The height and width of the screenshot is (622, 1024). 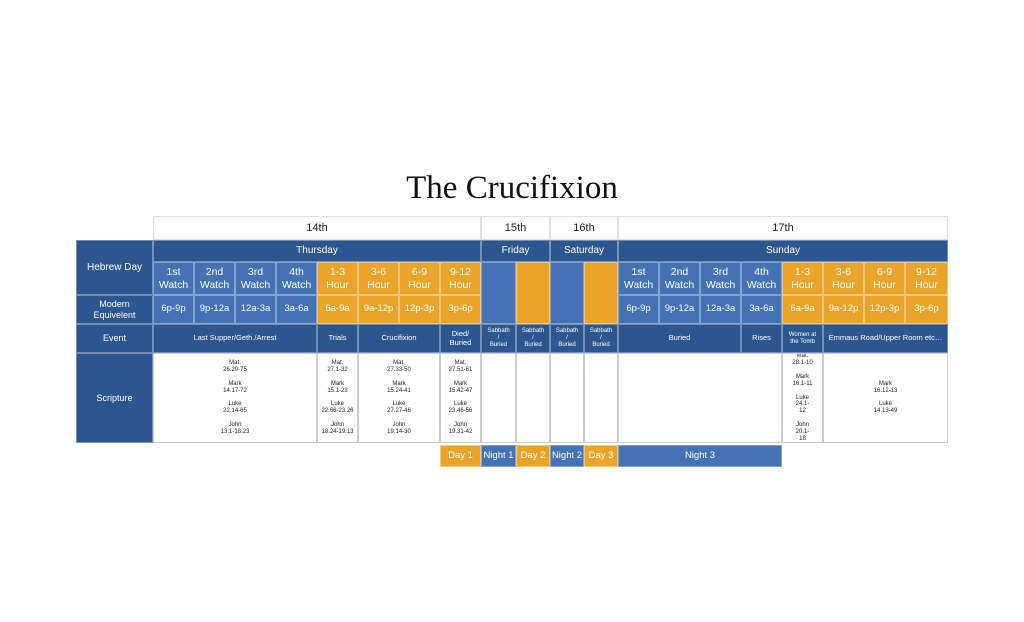 What do you see at coordinates (700, 456) in the screenshot?
I see `night-3-marker: Night 3` at bounding box center [700, 456].